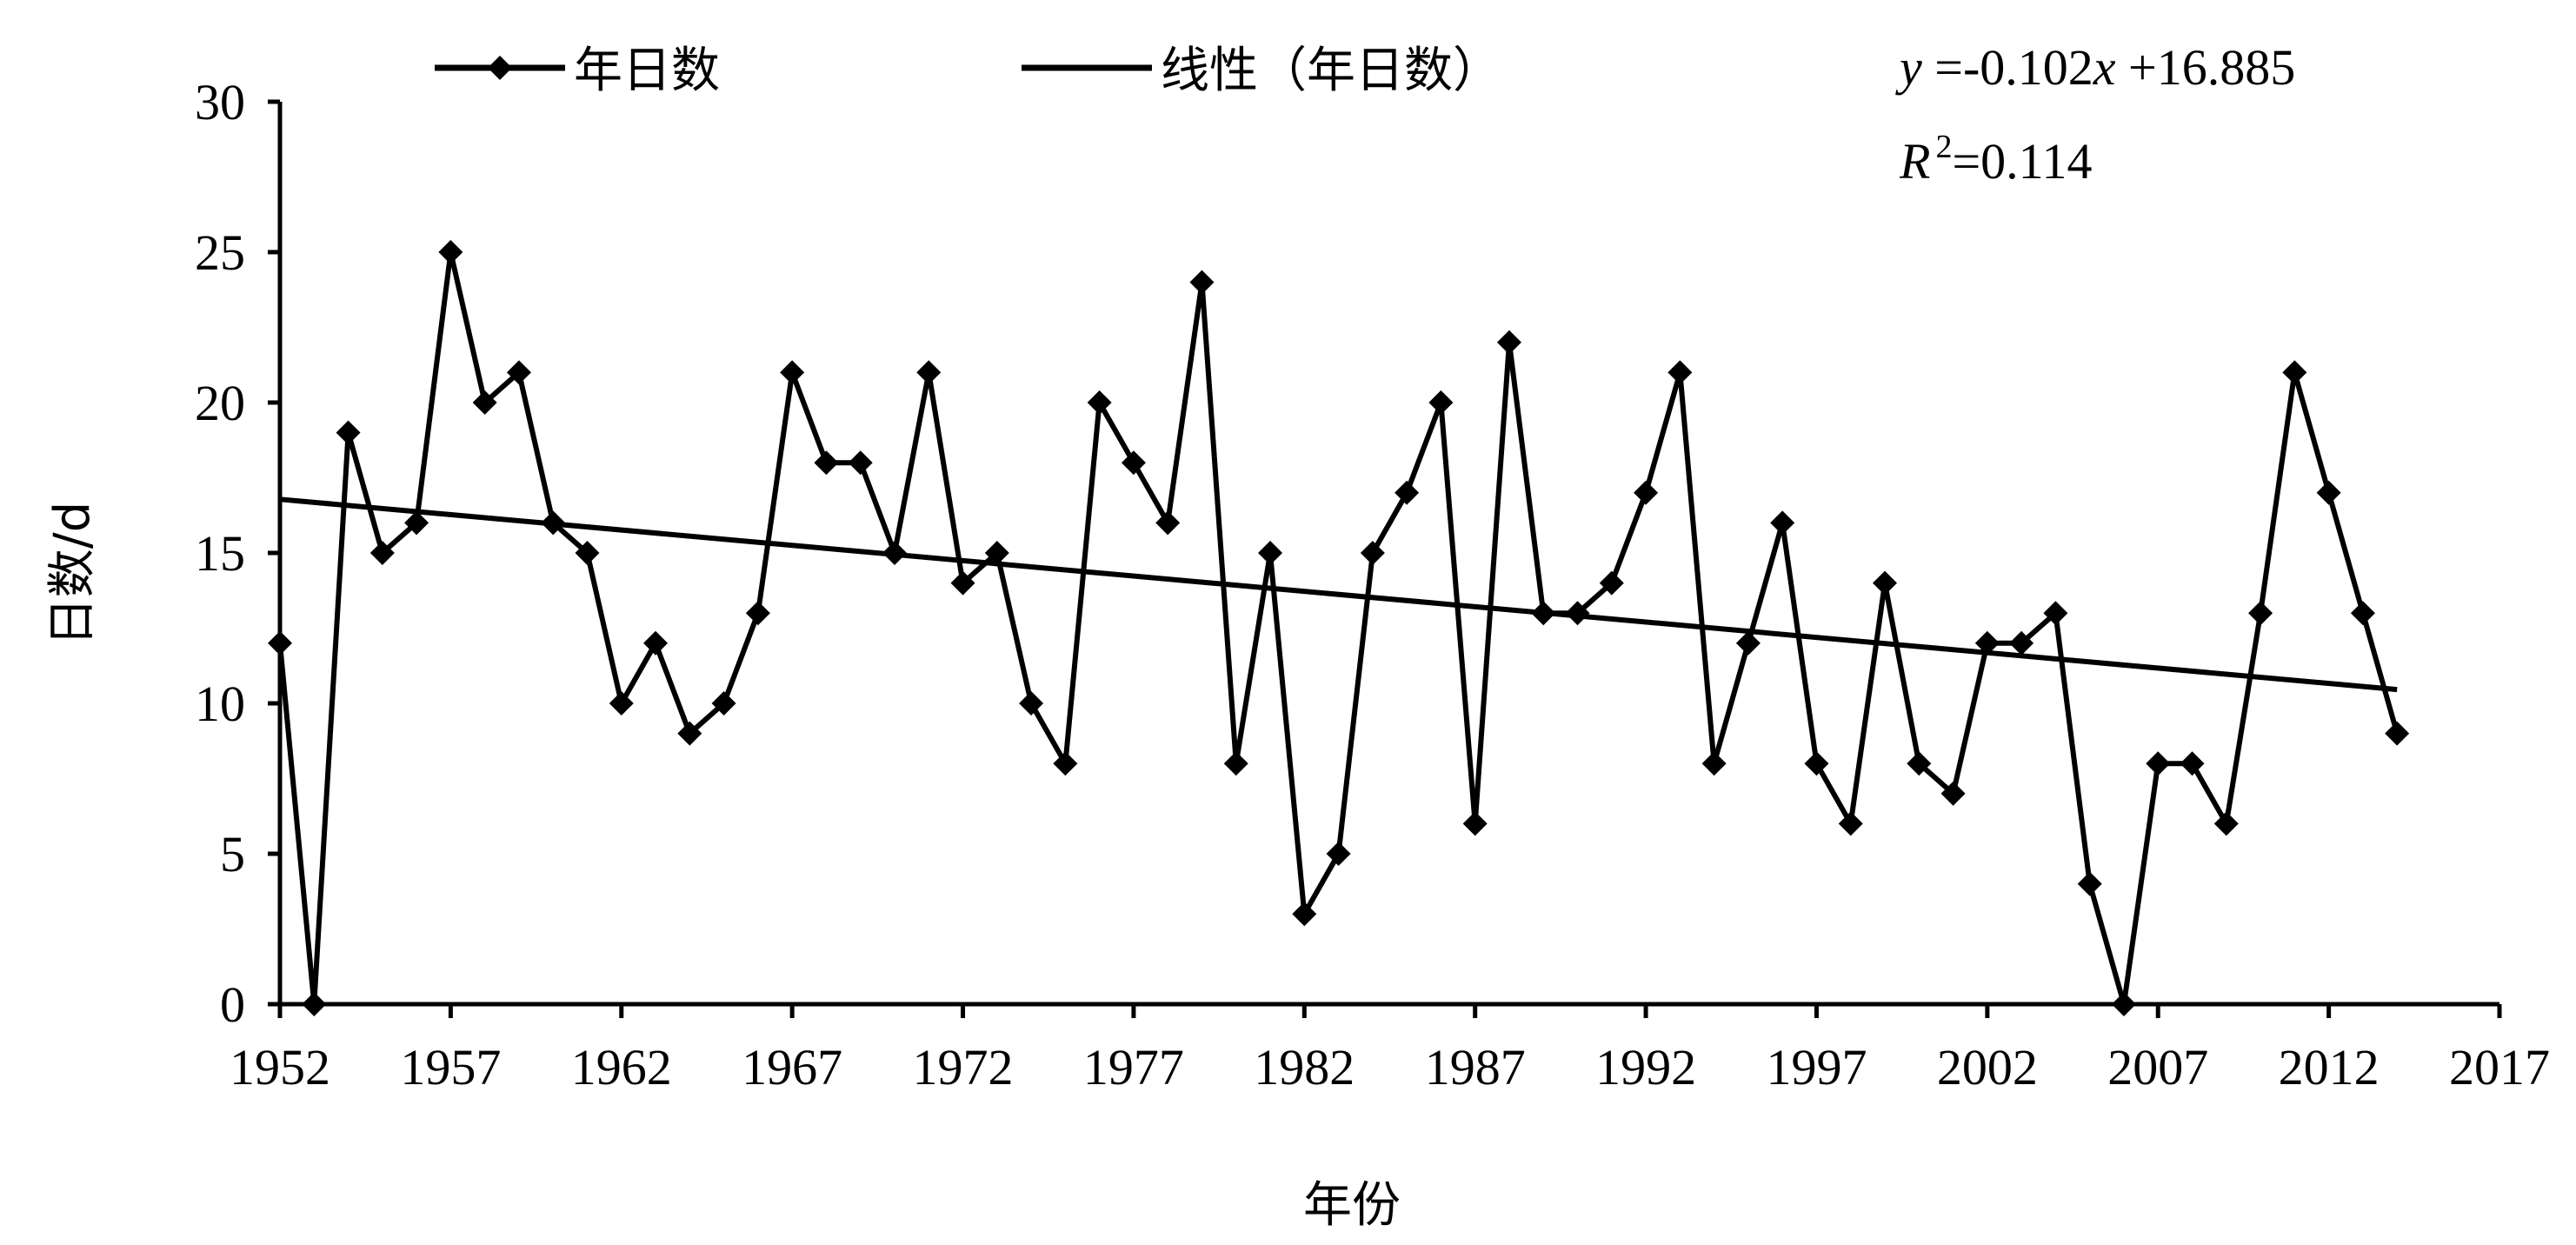  I want to click on x-tick-label: 2017, so click(2499, 1067).